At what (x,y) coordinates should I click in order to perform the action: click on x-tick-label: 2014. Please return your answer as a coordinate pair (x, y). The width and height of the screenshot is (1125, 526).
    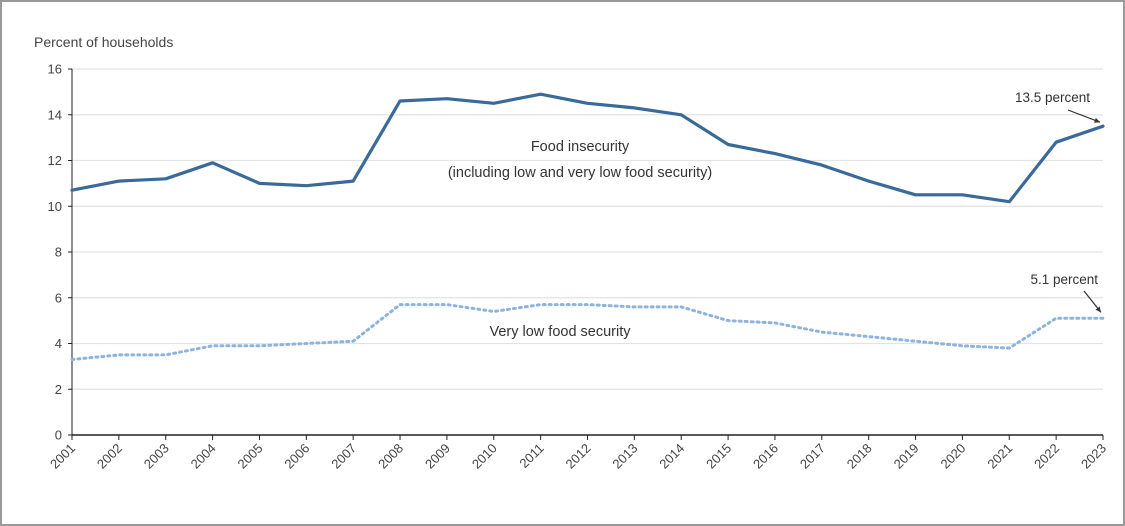
    Looking at the image, I should click on (671, 456).